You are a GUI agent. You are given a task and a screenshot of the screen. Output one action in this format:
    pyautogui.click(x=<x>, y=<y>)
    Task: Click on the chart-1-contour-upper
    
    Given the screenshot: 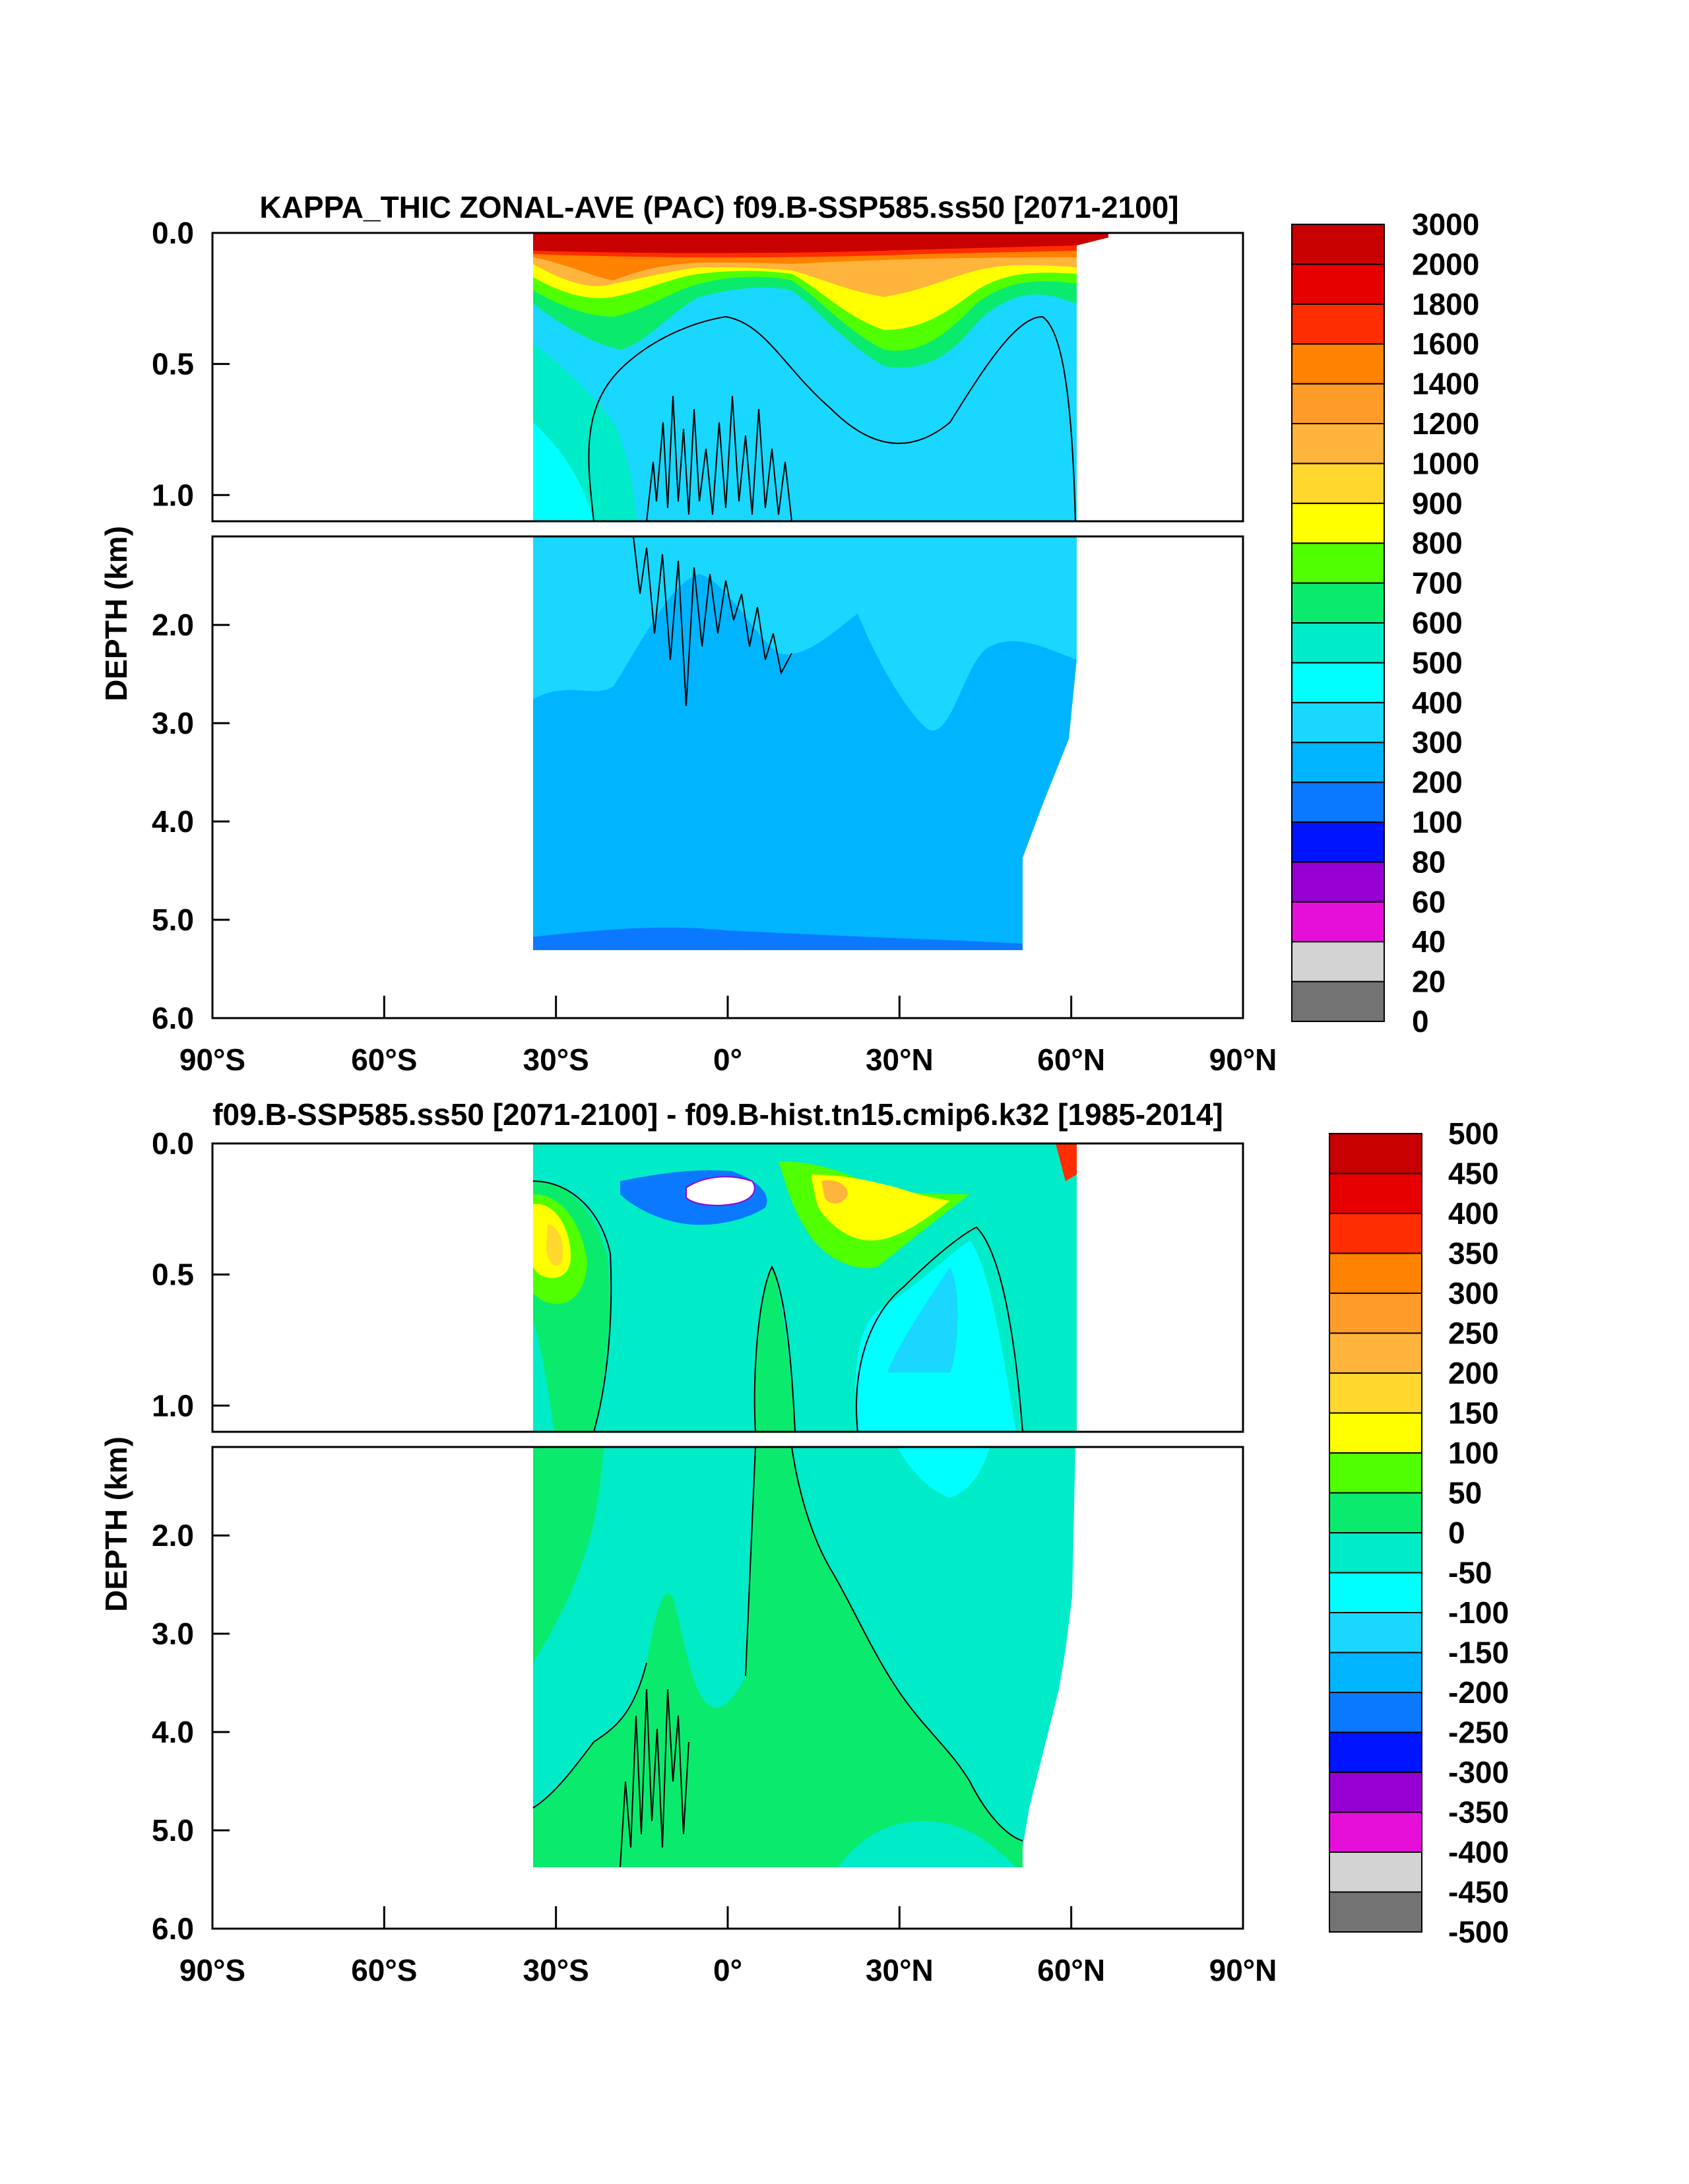 What is the action you would take?
    pyautogui.click(x=832, y=418)
    